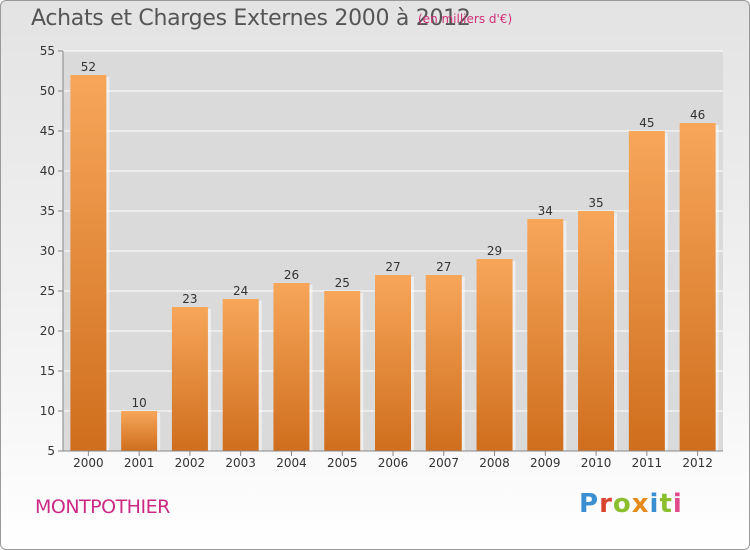  What do you see at coordinates (589, 504) in the screenshot?
I see `brand-letter: P` at bounding box center [589, 504].